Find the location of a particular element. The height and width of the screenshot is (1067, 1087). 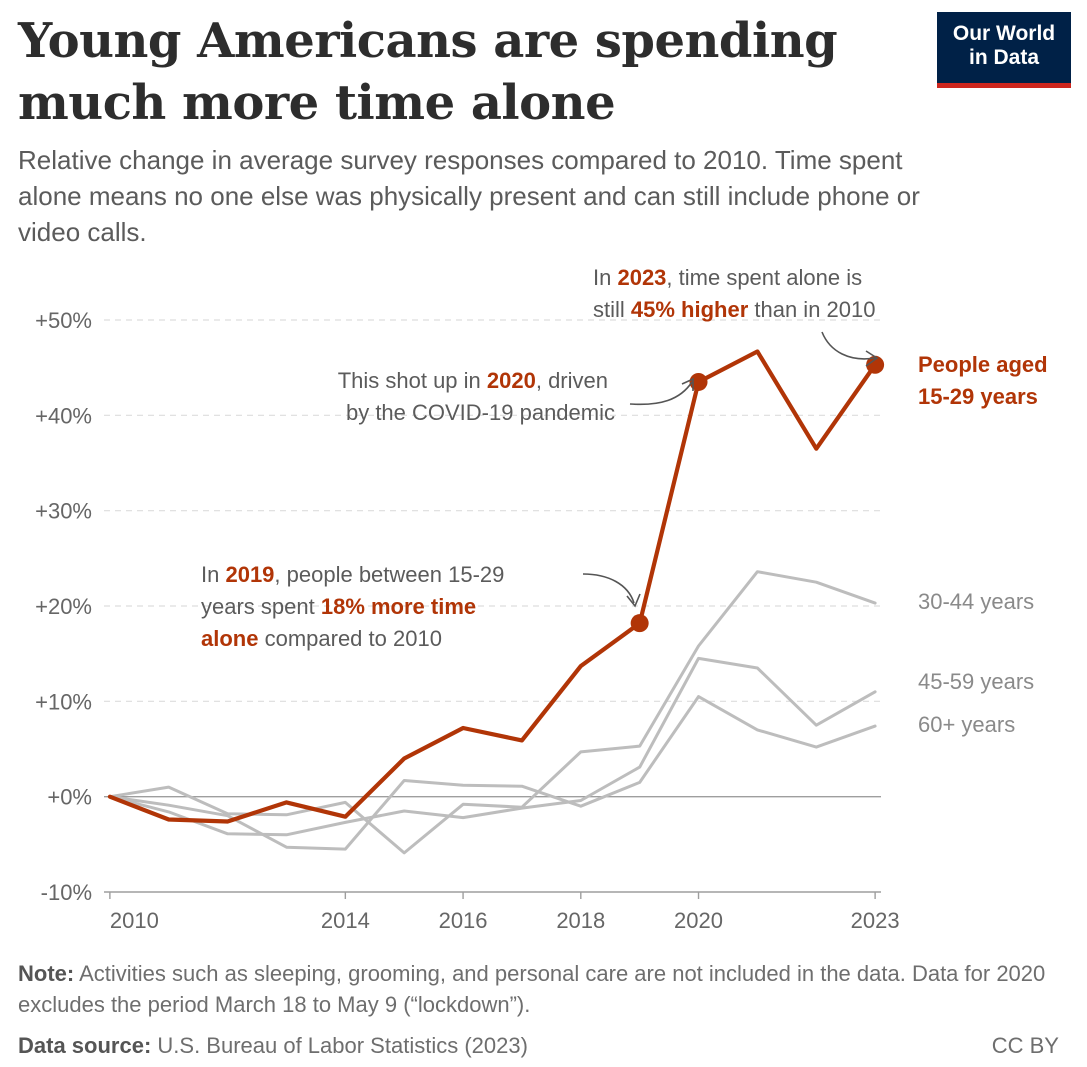

y-tick-label: +20% is located at coordinates (63, 606).